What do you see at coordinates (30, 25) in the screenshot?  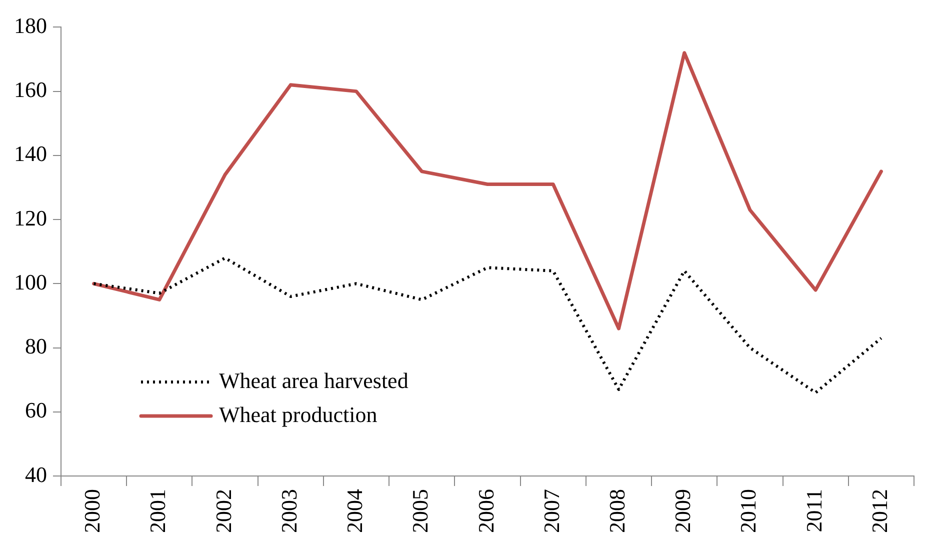 I see `y-tick-label: 180` at bounding box center [30, 25].